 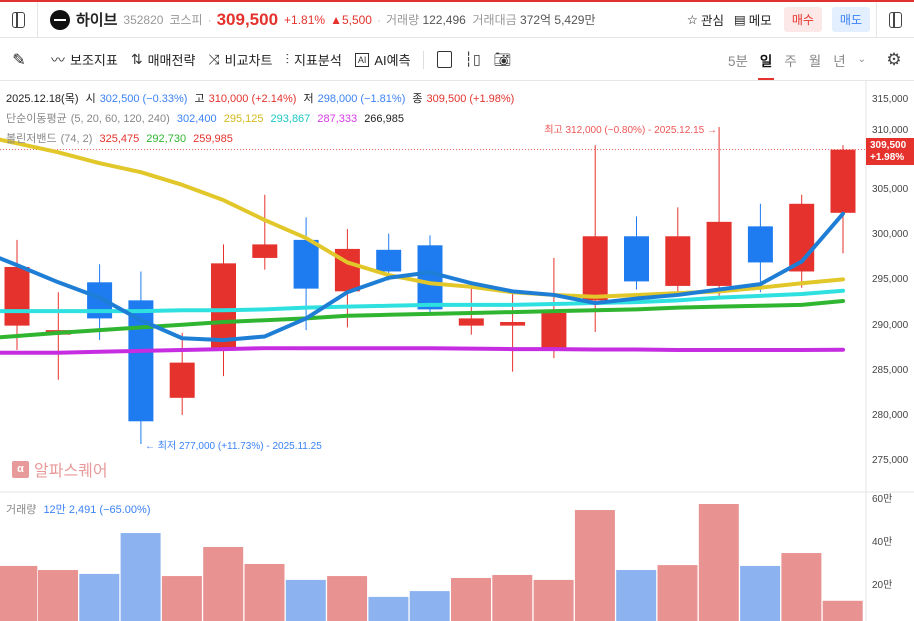 What do you see at coordinates (247, 19) in the screenshot?
I see `current-price: 309,500` at bounding box center [247, 19].